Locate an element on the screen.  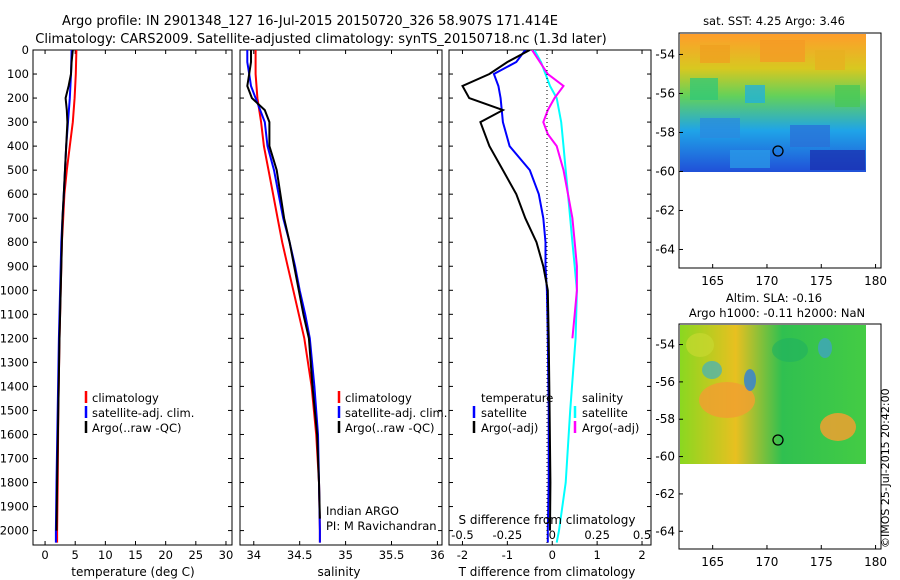
depth-tick-label: 600 is located at coordinates (18, 194).